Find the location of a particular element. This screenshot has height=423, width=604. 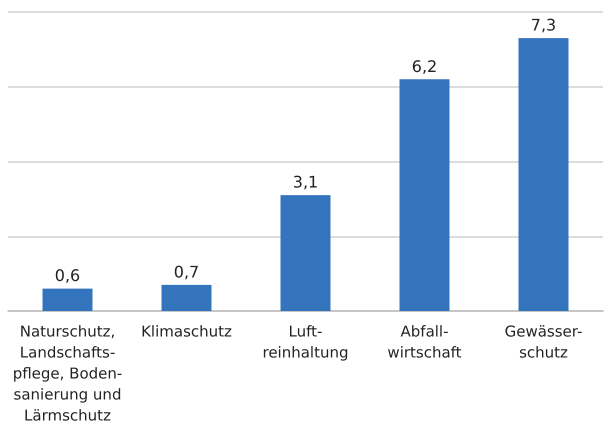

x-tick-label: Gewässer- schutz is located at coordinates (543, 342).